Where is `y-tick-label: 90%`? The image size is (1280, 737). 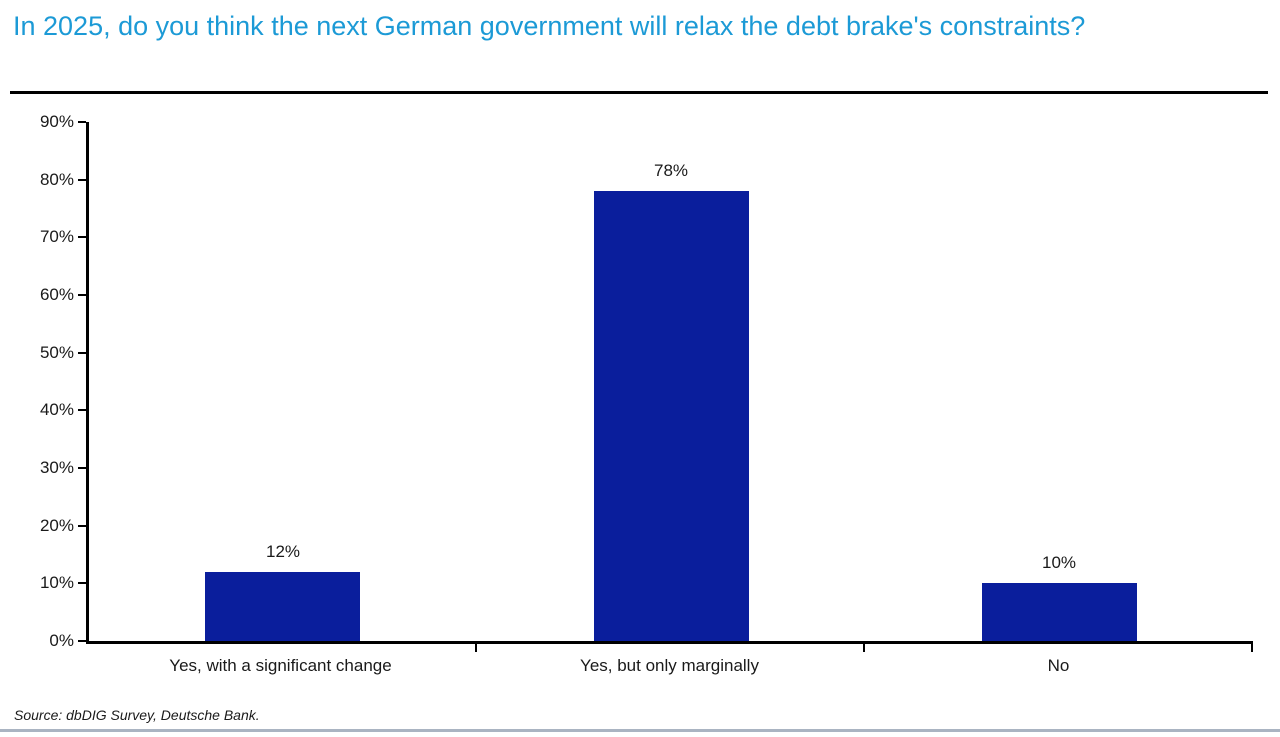
y-tick-label: 90% is located at coordinates (56, 121).